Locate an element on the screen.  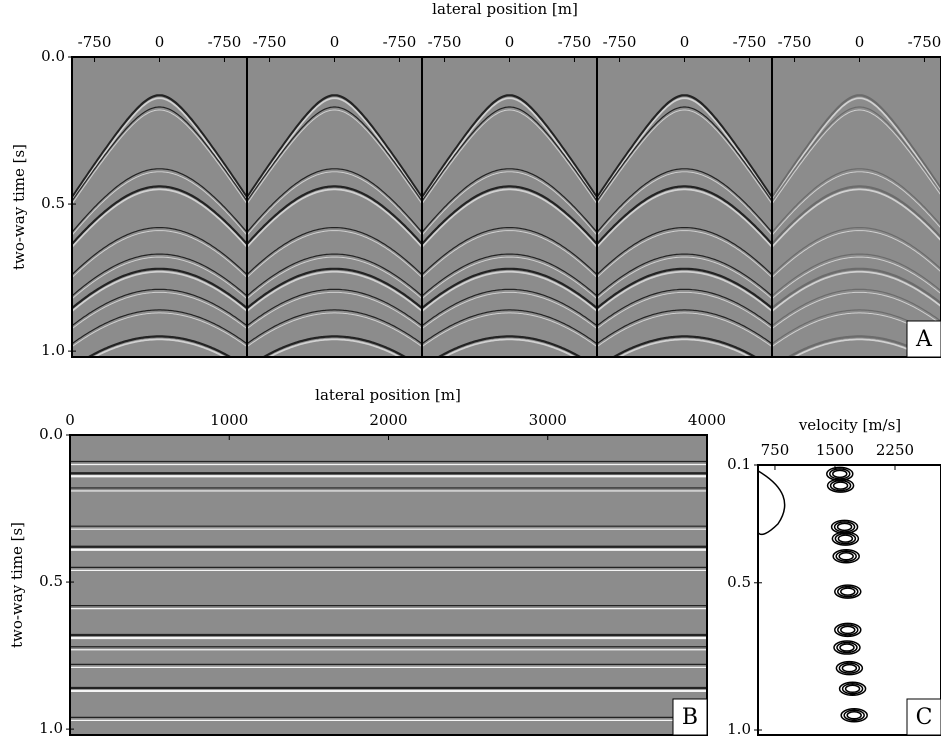
x-tick-label: 2000 is located at coordinates (388, 420).